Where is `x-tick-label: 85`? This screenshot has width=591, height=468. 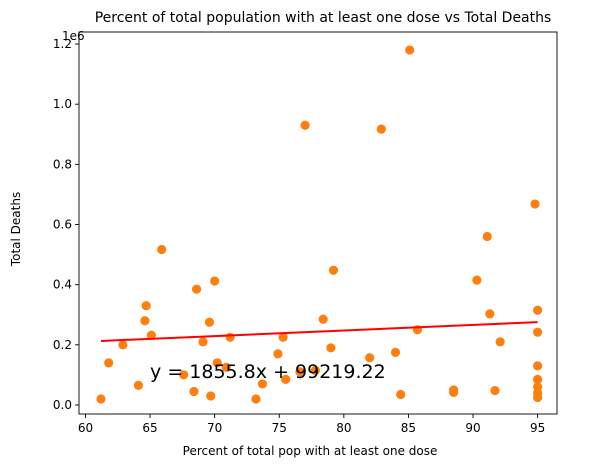 x-tick-label: 85 is located at coordinates (408, 428).